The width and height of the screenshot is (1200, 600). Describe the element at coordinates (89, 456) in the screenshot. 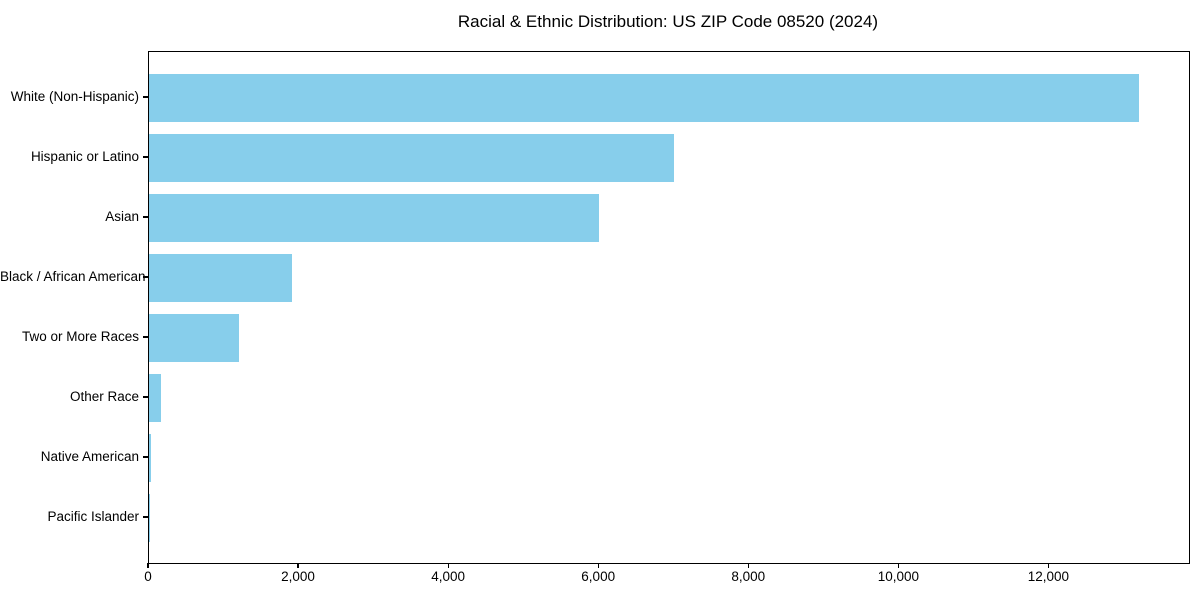

I see `y-tick-label-native-american: Native American` at that location.